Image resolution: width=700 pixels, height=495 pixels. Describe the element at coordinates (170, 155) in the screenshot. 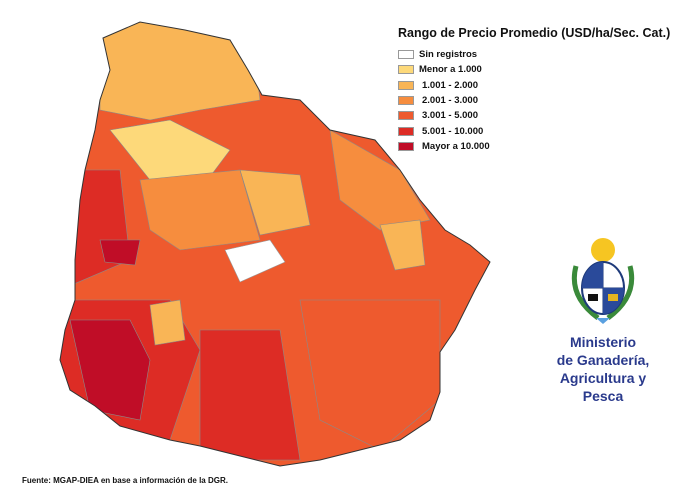

I see `region-north-central` at that location.